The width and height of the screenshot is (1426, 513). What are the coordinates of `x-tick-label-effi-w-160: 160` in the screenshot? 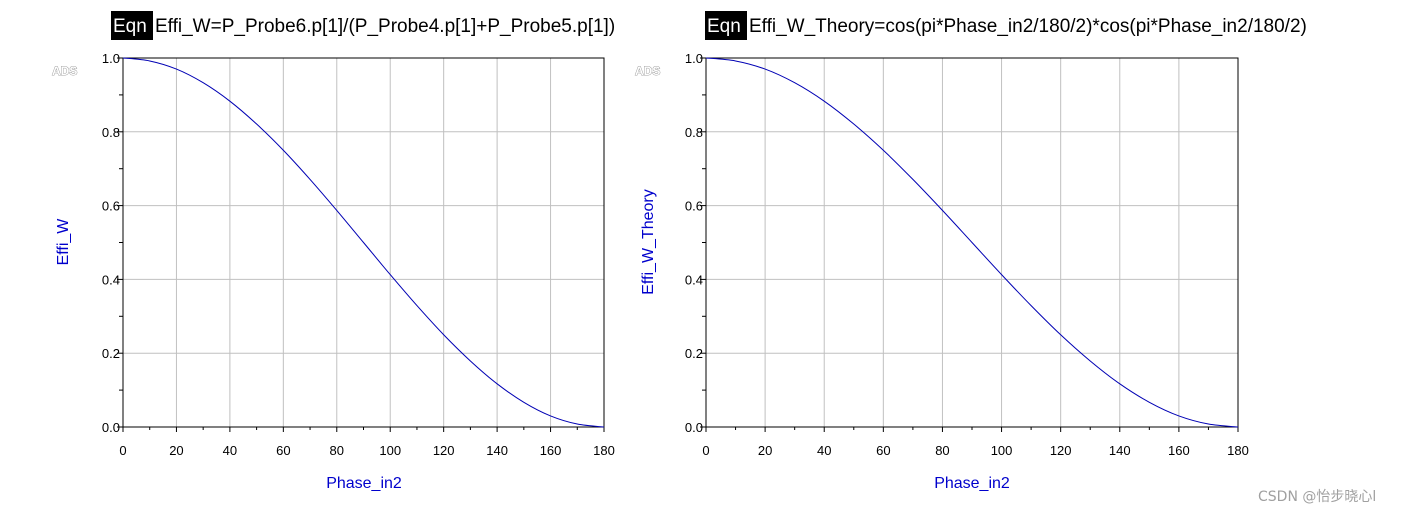 It's located at (551, 450).